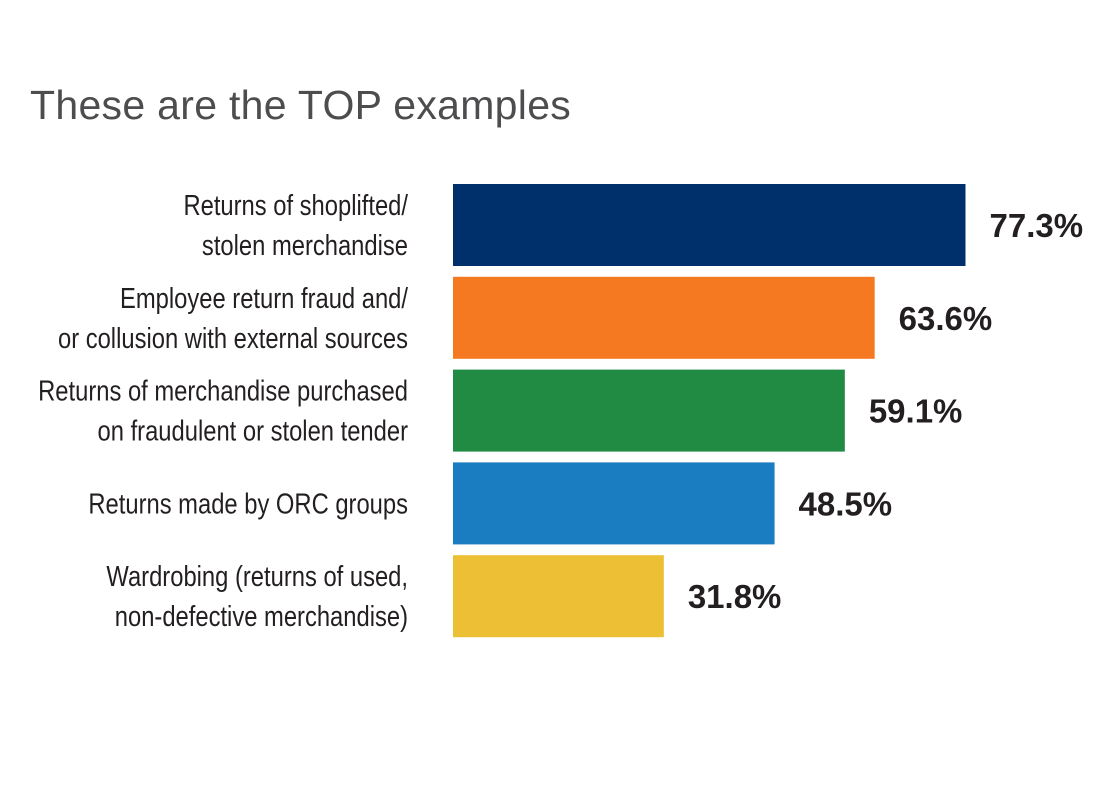 The height and width of the screenshot is (800, 1108). Describe the element at coordinates (295, 225) in the screenshot. I see `category-label-1: Returns of shoplifted/stolen merchandise` at that location.